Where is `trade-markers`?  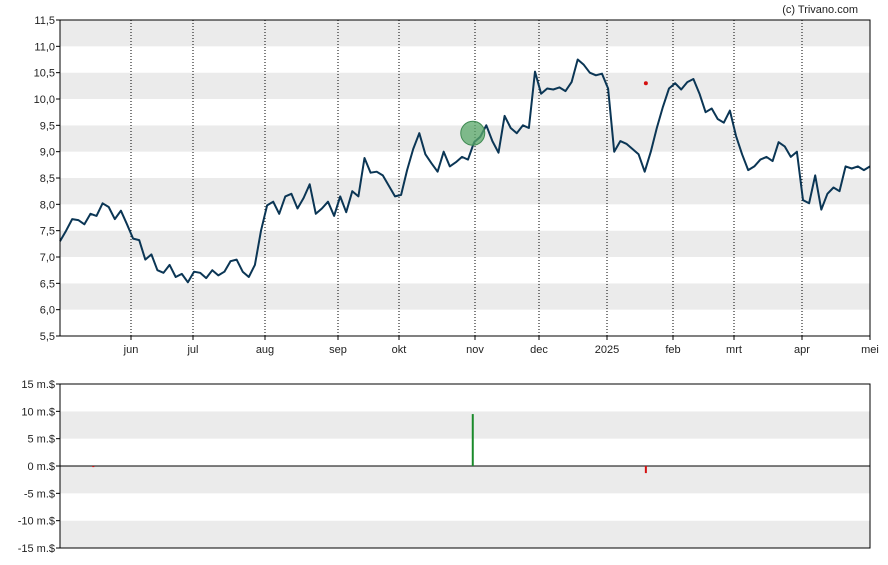 trade-markers is located at coordinates (554, 113).